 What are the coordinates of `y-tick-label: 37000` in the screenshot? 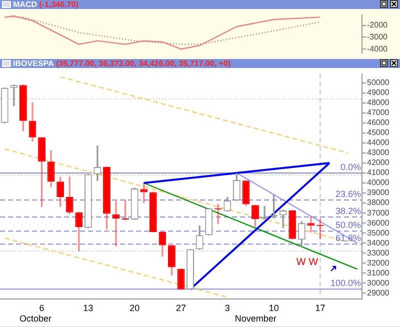 It's located at (378, 213).